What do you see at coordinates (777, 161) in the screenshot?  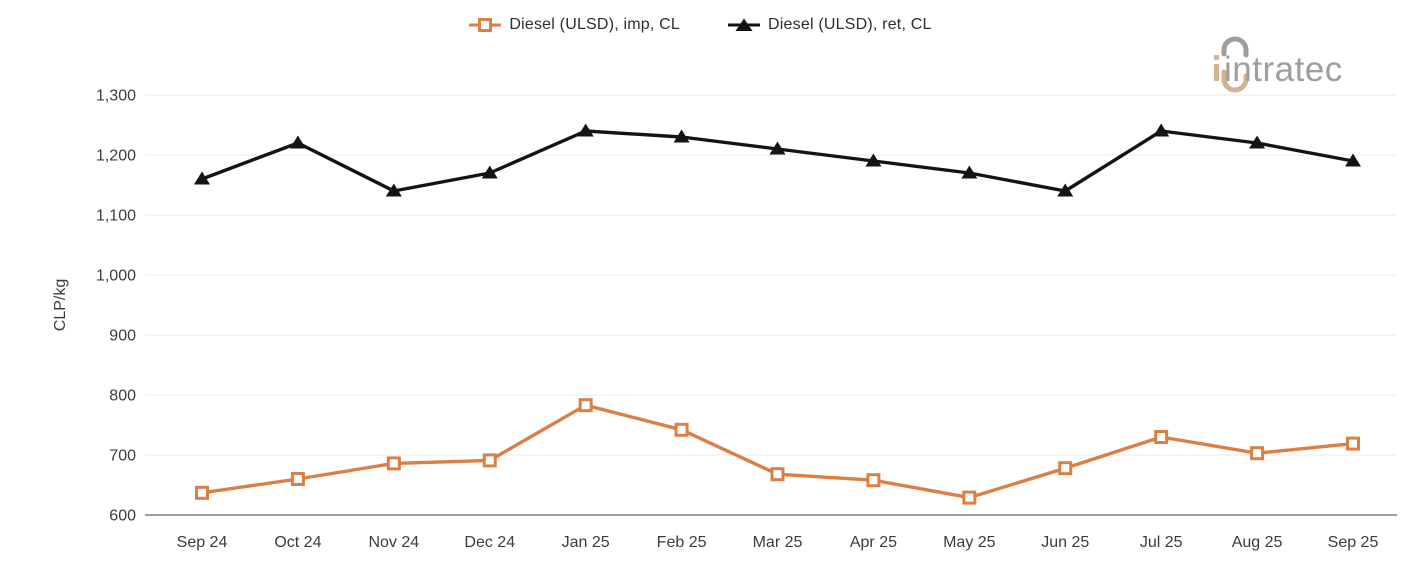 I see `series-line-ret` at bounding box center [777, 161].